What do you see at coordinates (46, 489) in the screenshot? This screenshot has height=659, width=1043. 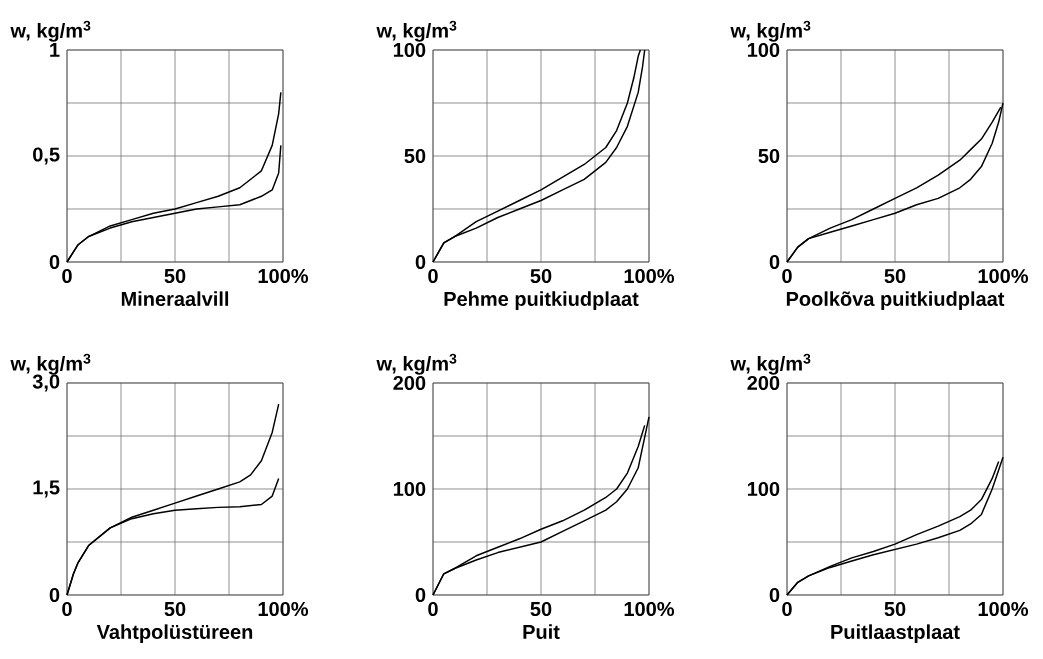 I see `y-tick-label: 1,5` at bounding box center [46, 489].